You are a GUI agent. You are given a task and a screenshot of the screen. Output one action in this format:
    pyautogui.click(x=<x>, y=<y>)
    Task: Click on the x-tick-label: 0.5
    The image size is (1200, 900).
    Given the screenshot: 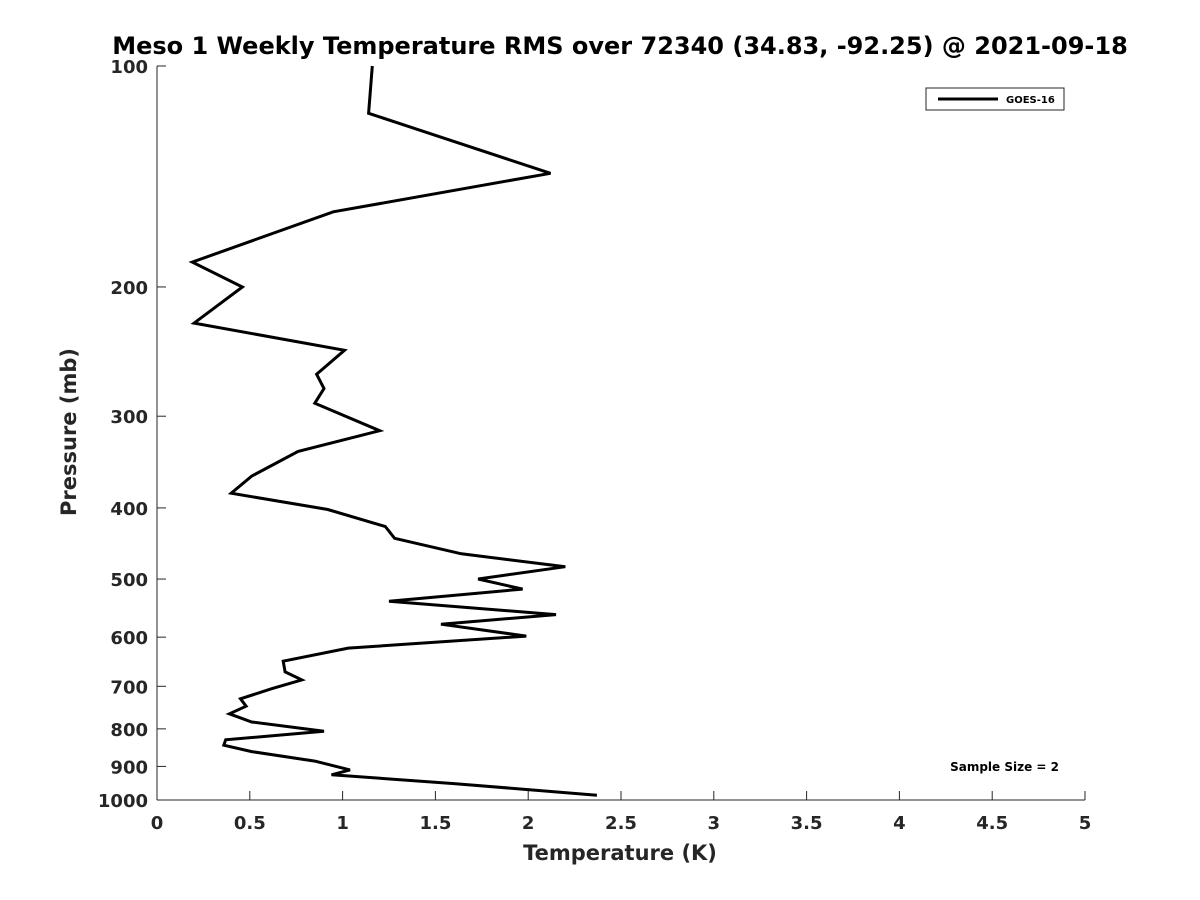 What is the action you would take?
    pyautogui.click(x=250, y=823)
    